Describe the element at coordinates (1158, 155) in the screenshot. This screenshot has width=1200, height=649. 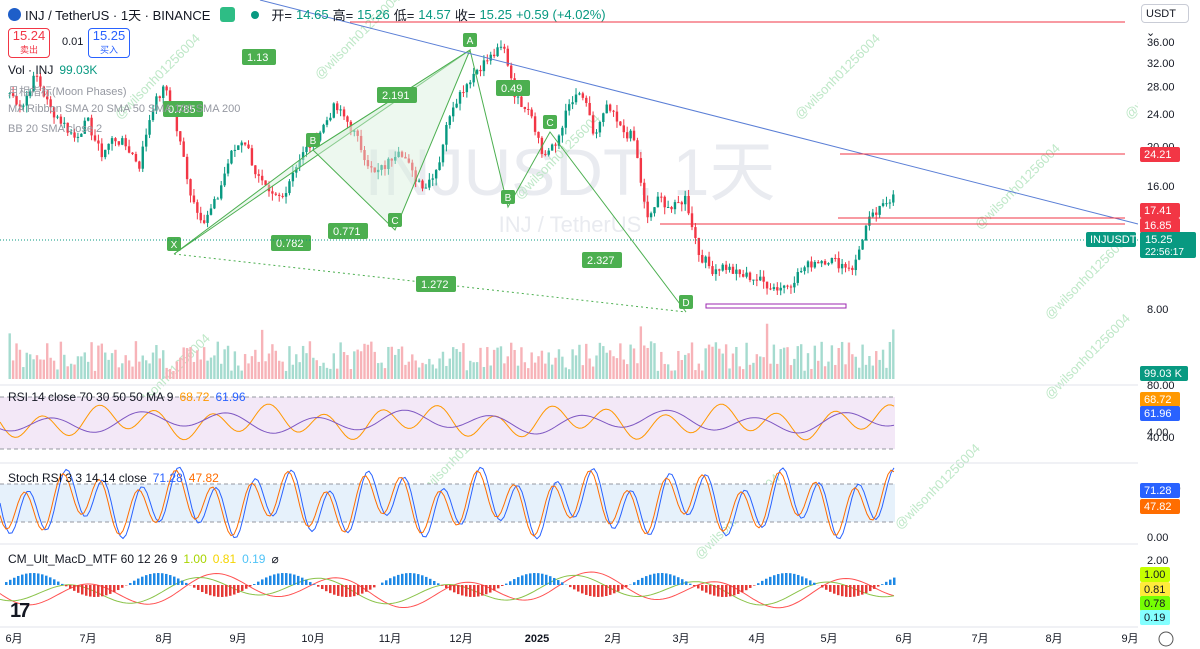
I see `level-2421-badge: 24.21` at that location.